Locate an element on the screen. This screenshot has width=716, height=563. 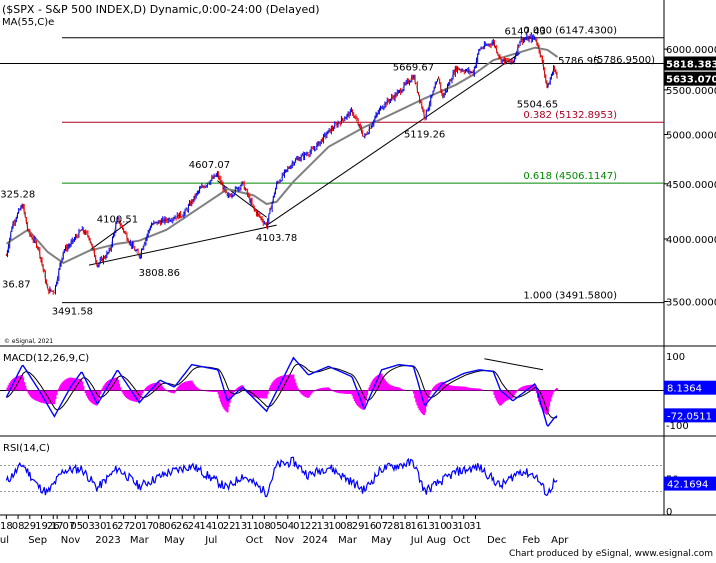
x-tick-label: 19 is located at coordinates (41, 526).